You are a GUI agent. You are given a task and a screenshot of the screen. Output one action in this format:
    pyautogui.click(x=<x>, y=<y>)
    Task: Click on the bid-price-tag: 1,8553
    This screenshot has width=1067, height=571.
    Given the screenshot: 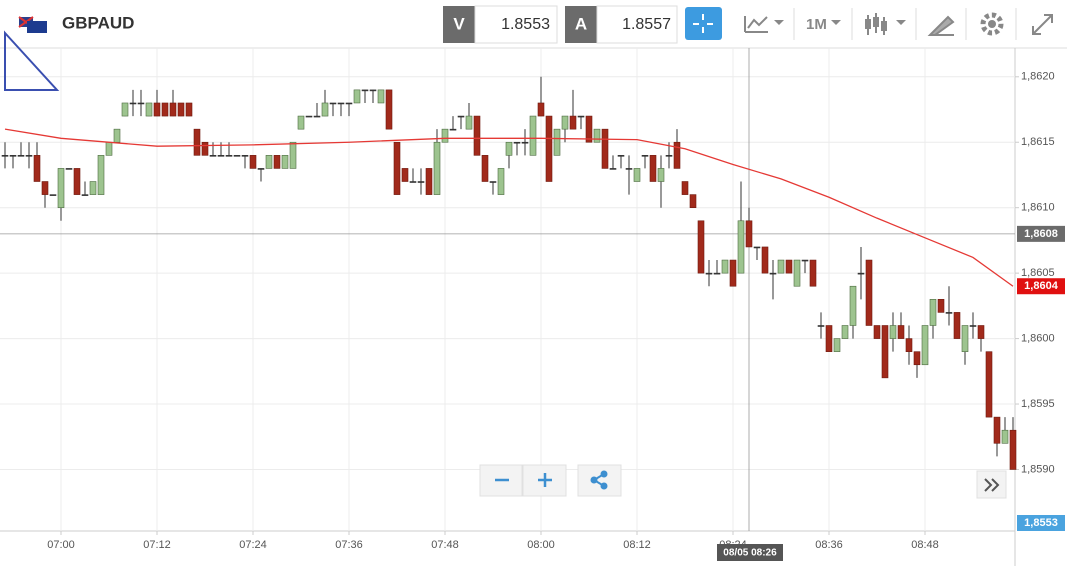 What is the action you would take?
    pyautogui.click(x=1041, y=523)
    